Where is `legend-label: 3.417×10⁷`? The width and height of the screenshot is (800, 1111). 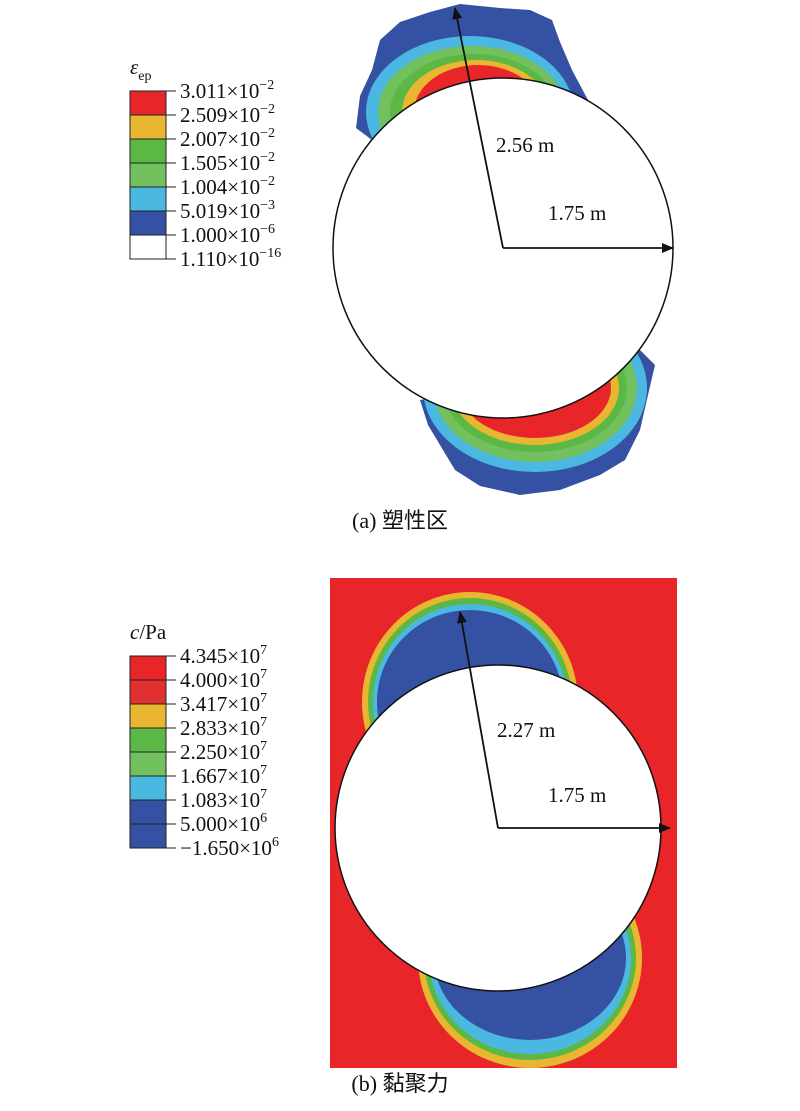 legend-label: 3.417×10⁷ is located at coordinates (223, 703).